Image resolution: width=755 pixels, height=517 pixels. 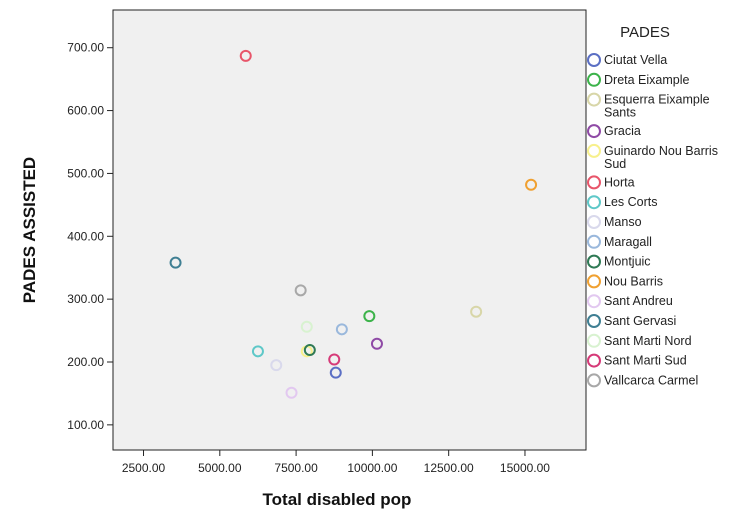 What do you see at coordinates (651, 380) in the screenshot?
I see `legend-label: Vallcarca Carmel` at bounding box center [651, 380].